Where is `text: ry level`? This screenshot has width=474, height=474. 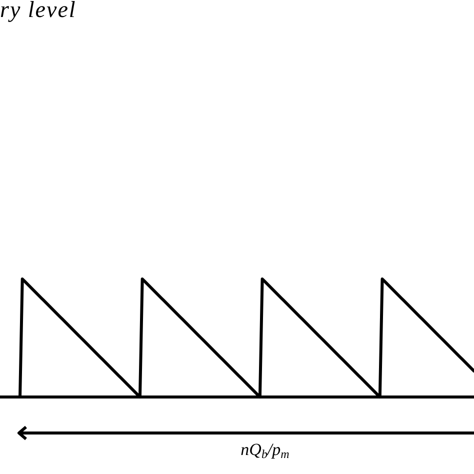 text: ry level is located at coordinates (38, 11).